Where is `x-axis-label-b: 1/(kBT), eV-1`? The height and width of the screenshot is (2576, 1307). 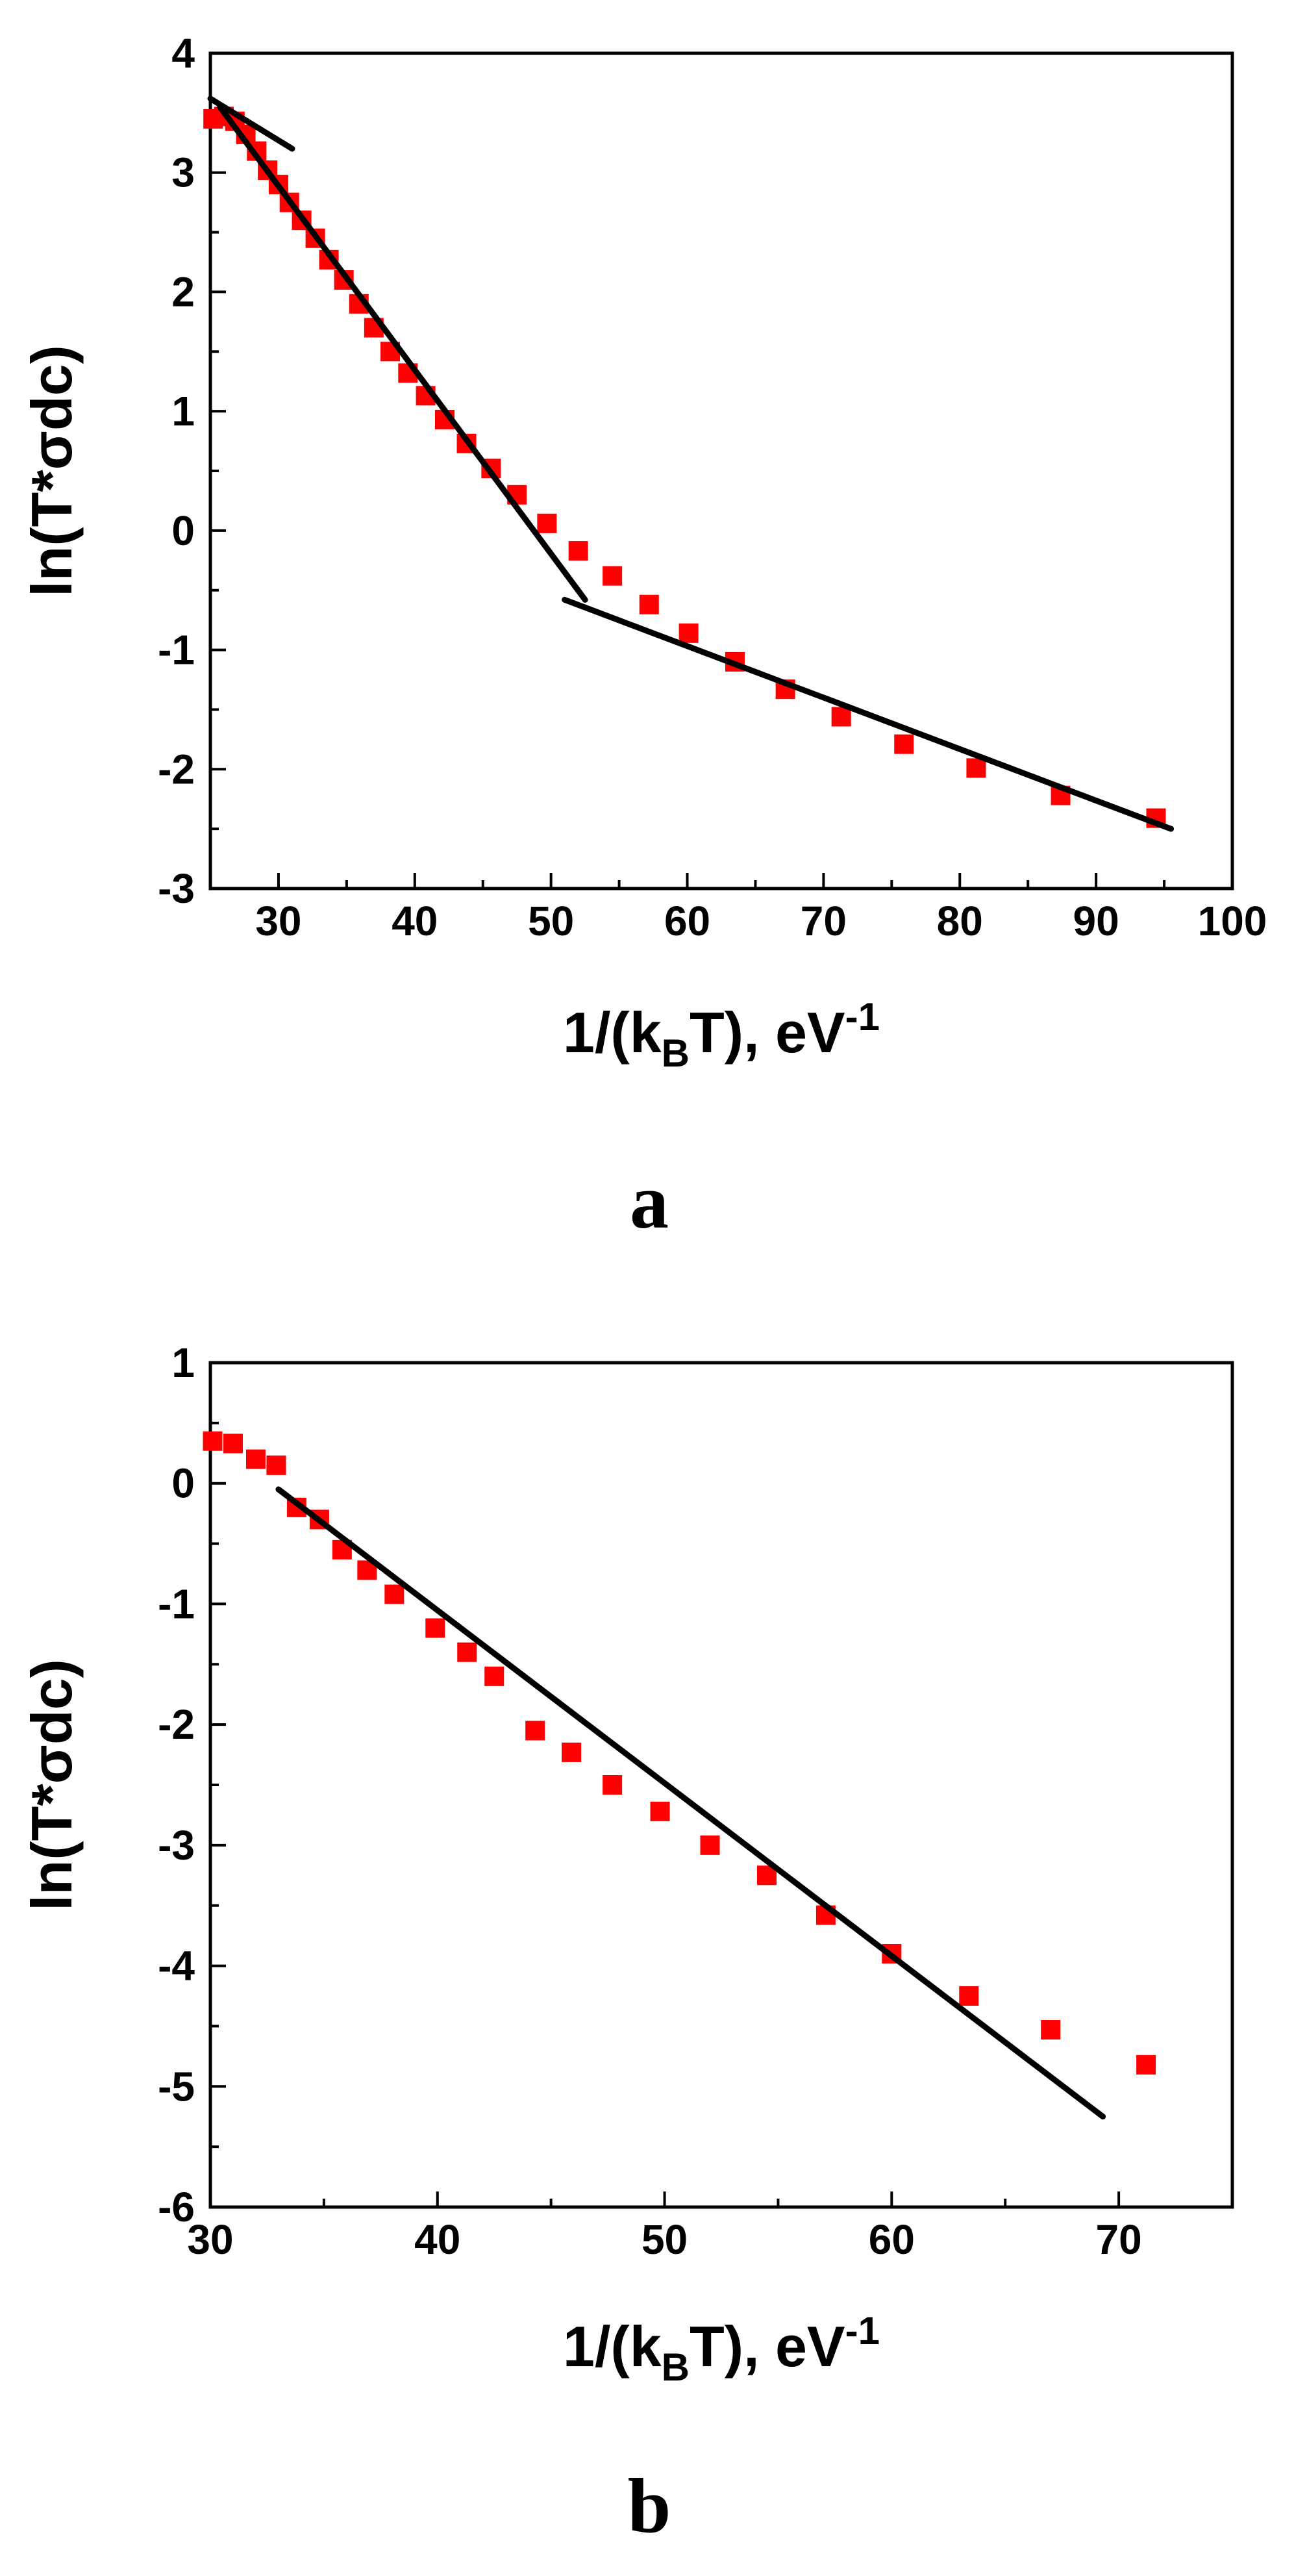 x-axis-label-b: 1/(kBT), eV-1 is located at coordinates (721, 2349).